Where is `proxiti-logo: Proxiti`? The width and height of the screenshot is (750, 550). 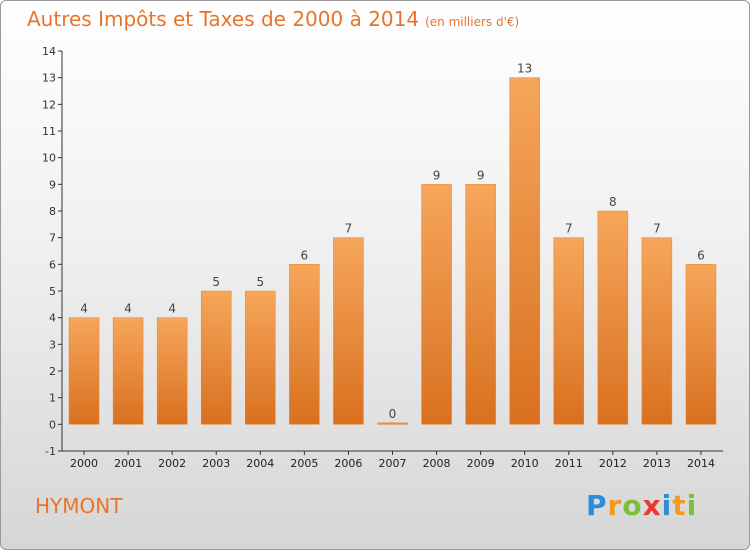 proxiti-logo: Proxiti is located at coordinates (641, 505).